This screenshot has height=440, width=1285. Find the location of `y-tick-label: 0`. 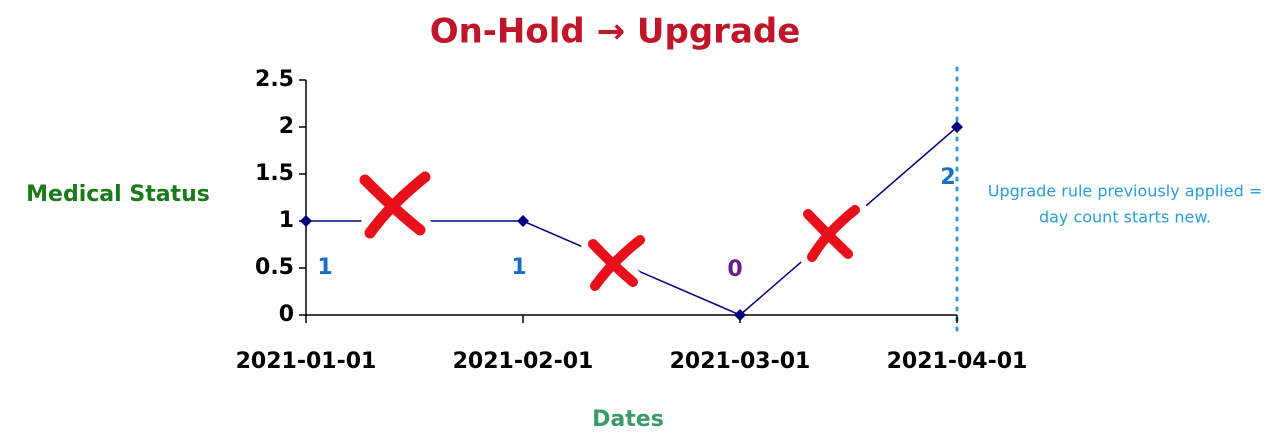

y-tick-label: 0 is located at coordinates (286, 314).